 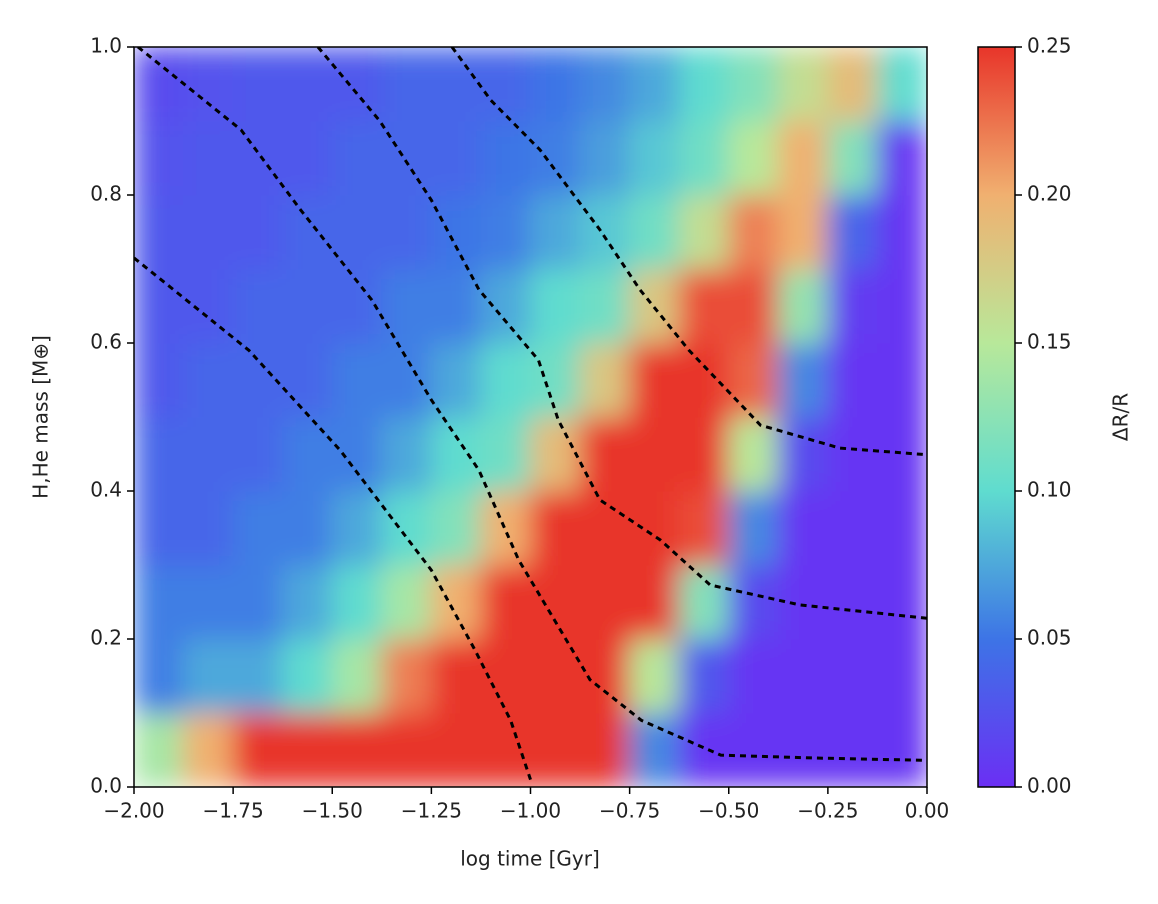 What do you see at coordinates (927, 811) in the screenshot?
I see `x-tick-label: 0.00` at bounding box center [927, 811].